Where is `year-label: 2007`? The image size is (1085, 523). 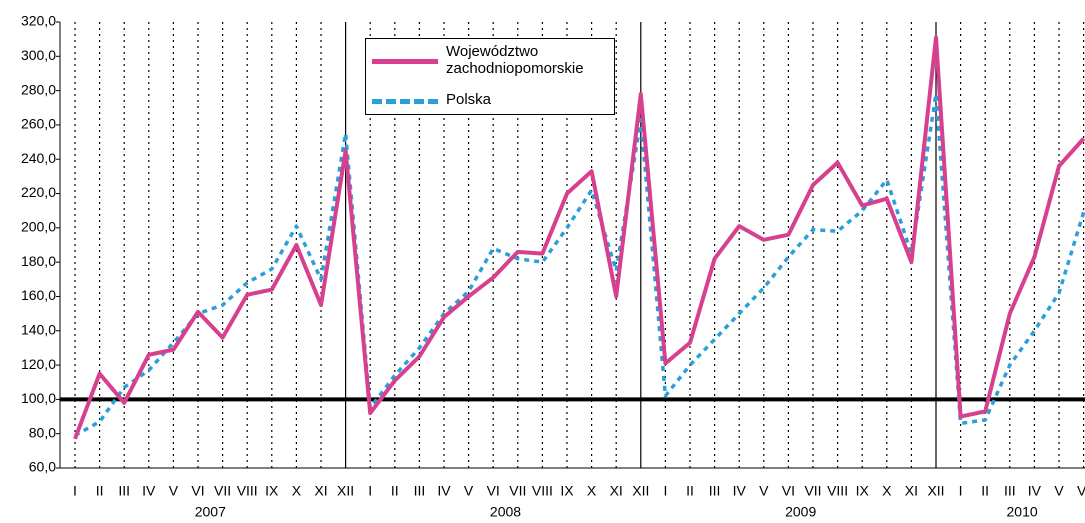 year-label: 2007 is located at coordinates (210, 512).